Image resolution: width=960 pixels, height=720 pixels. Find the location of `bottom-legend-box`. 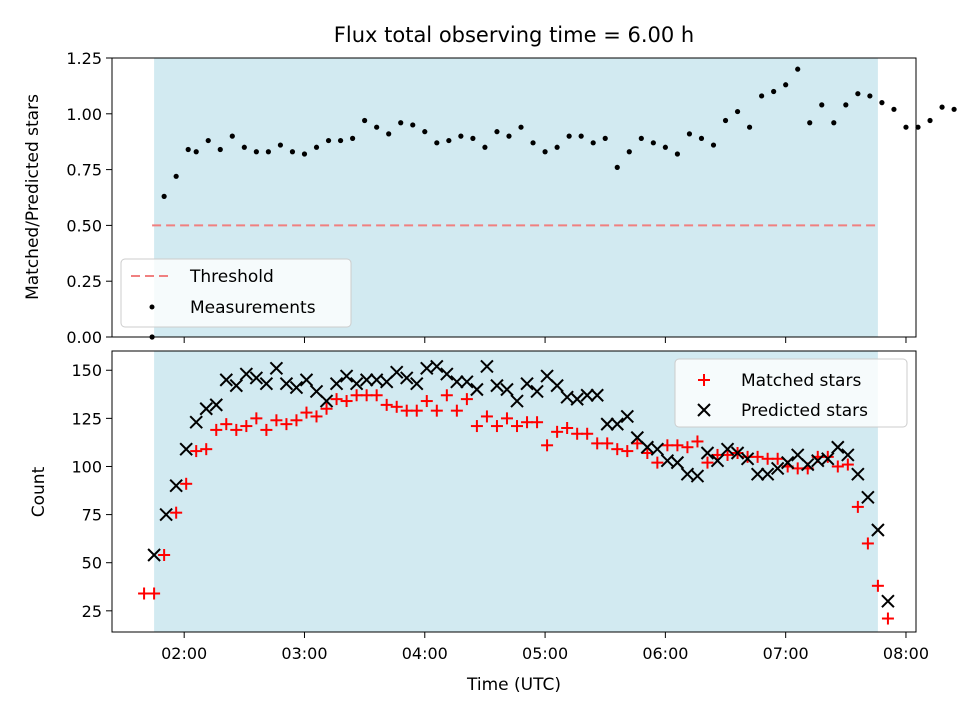

bottom-legend-box is located at coordinates (791, 393).